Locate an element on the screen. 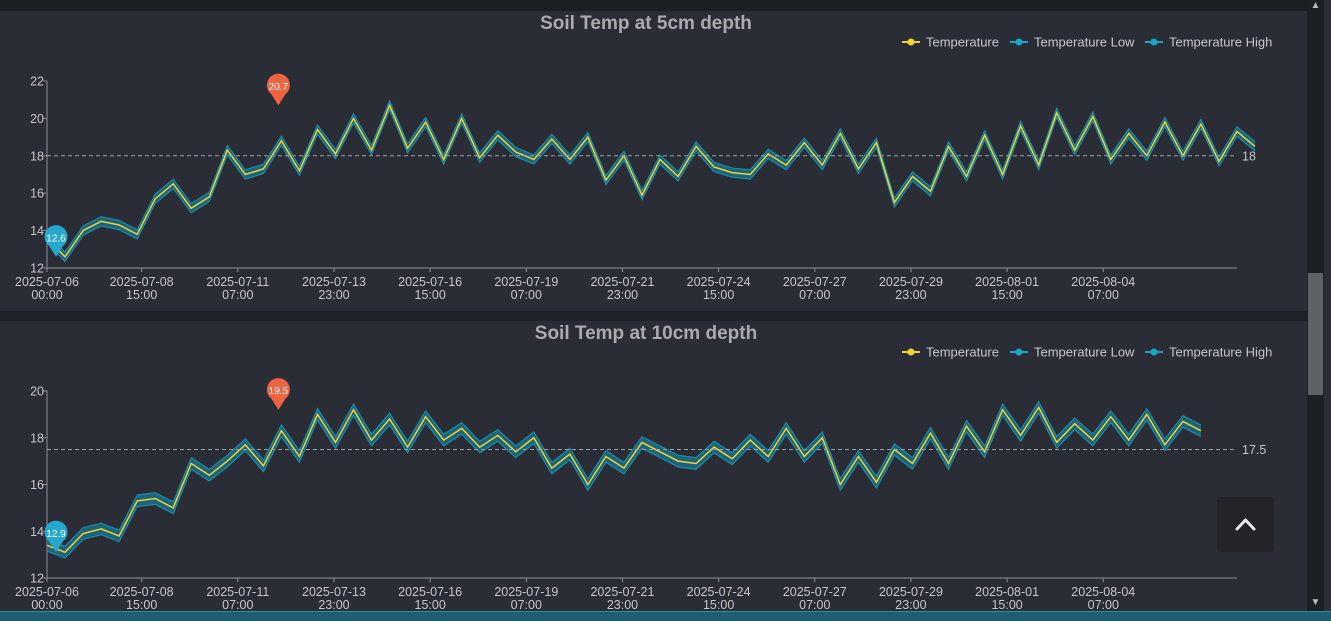 This screenshot has width=1331, height=621. legend-item: Temperature is located at coordinates (950, 352).